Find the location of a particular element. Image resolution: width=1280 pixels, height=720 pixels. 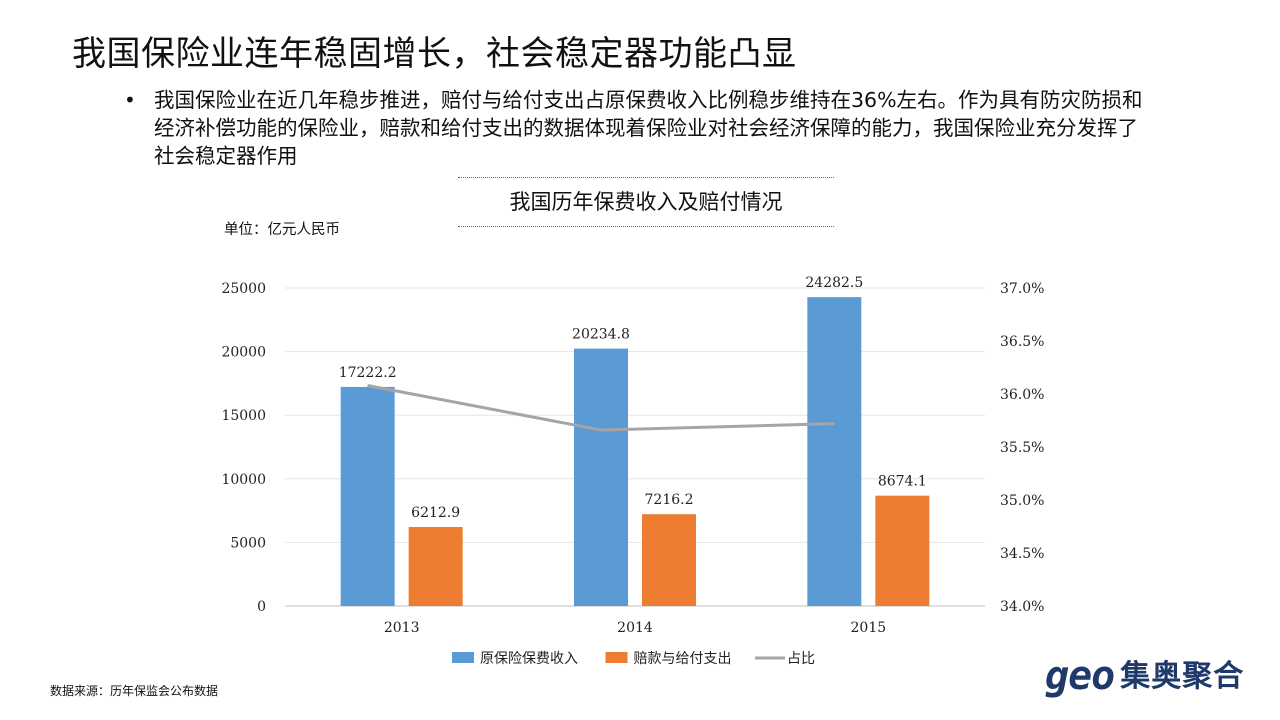

y-left-tick-label: 0 is located at coordinates (261, 607).